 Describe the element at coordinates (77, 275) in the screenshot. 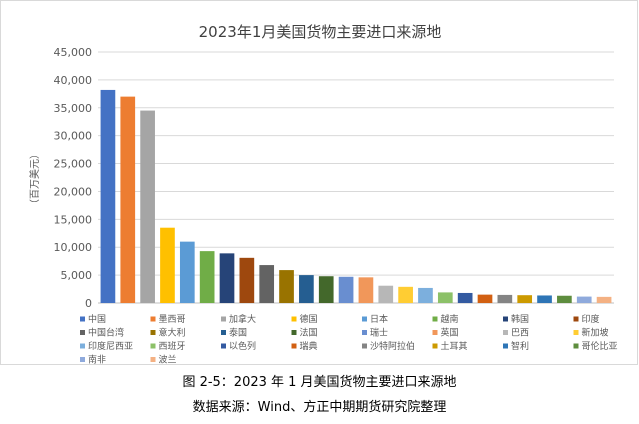

I see `y-tick-label: 5,000` at that location.